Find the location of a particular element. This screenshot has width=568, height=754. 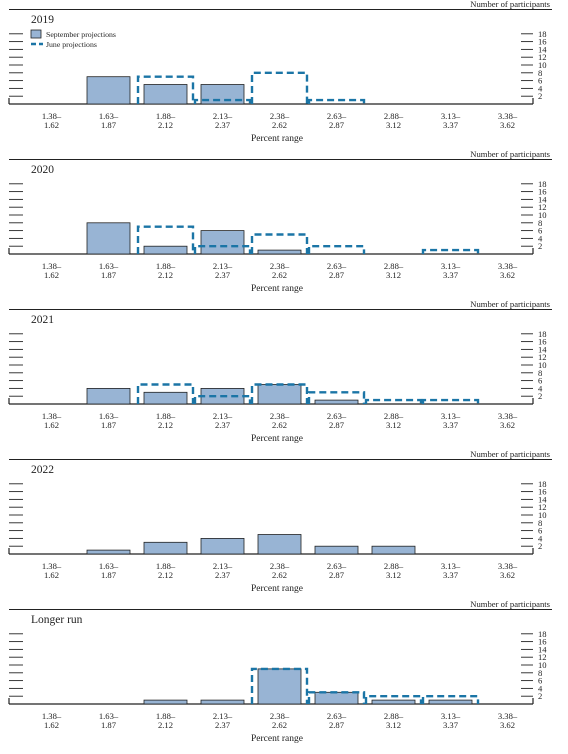

panel-title: 2021 is located at coordinates (42, 320).